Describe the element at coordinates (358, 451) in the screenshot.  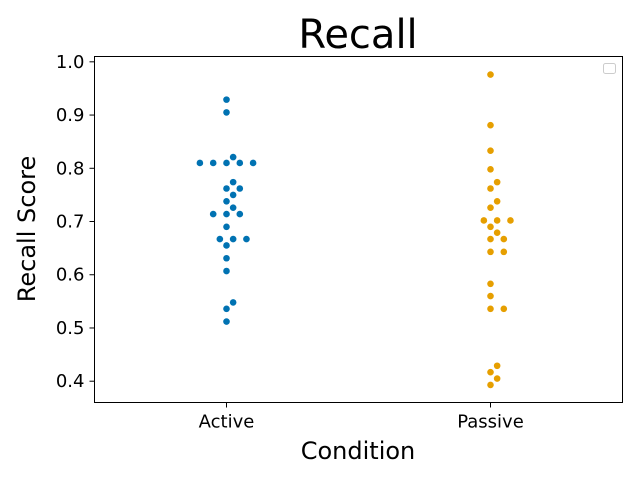
I see `x-axis-label: Condition` at that location.